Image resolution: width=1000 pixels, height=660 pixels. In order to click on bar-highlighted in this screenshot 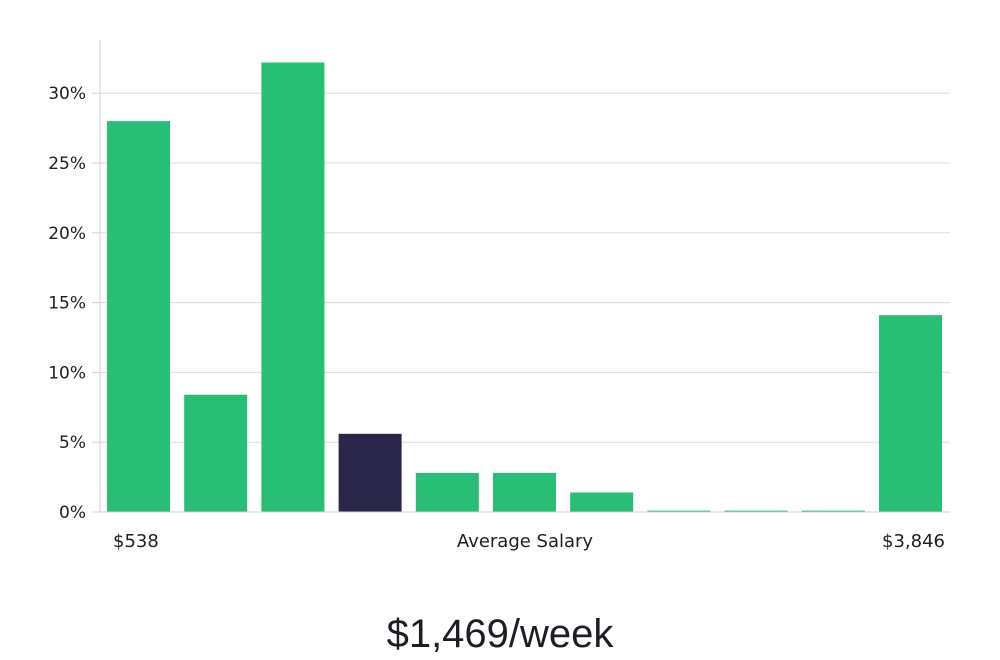, I will do `click(370, 472)`.